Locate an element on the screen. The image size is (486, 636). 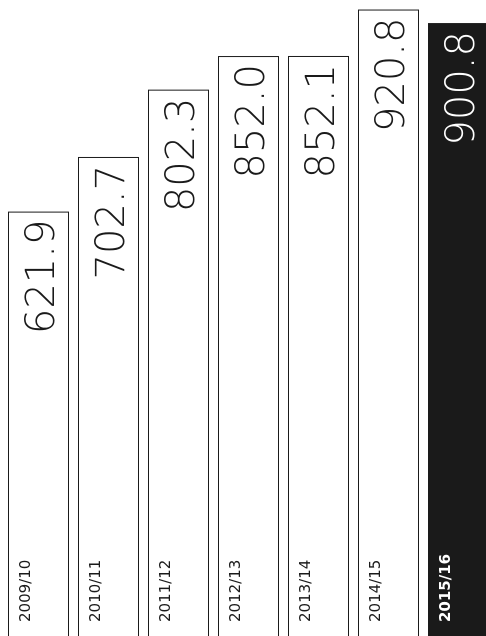
category-label: 2010/11 is located at coordinates (95, 591).